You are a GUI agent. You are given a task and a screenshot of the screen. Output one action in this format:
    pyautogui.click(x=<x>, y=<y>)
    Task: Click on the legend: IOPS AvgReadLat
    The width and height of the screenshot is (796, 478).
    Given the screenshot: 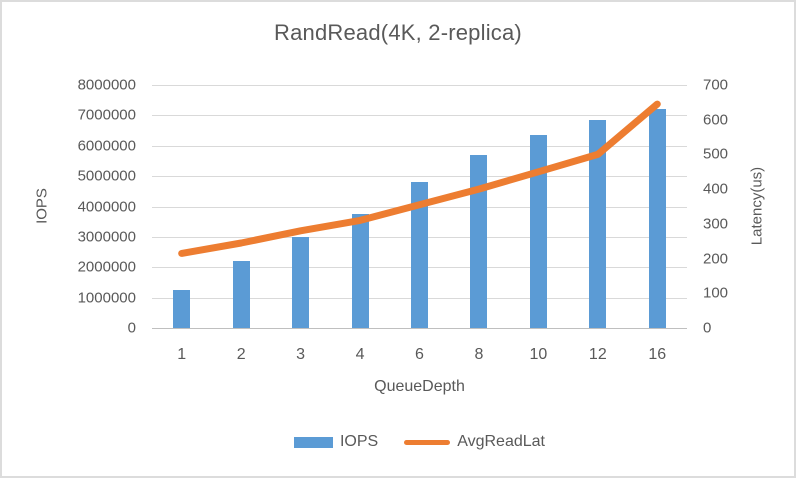 What is the action you would take?
    pyautogui.click(x=419, y=442)
    